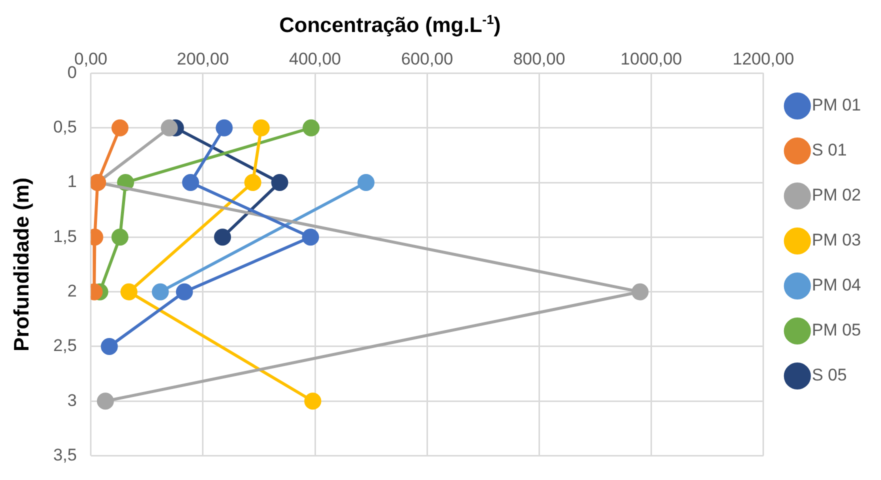 The width and height of the screenshot is (881, 480). I want to click on y-tick-label: 1,5, so click(65, 236).